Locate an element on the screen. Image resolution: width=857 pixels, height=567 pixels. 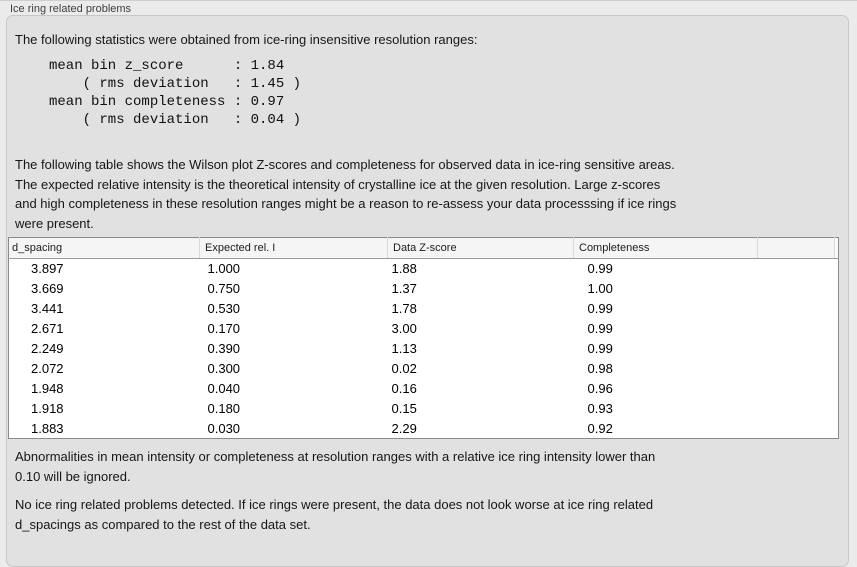
table-row: 1.918 0.180 0.15 0.93 is located at coordinates (424, 408).